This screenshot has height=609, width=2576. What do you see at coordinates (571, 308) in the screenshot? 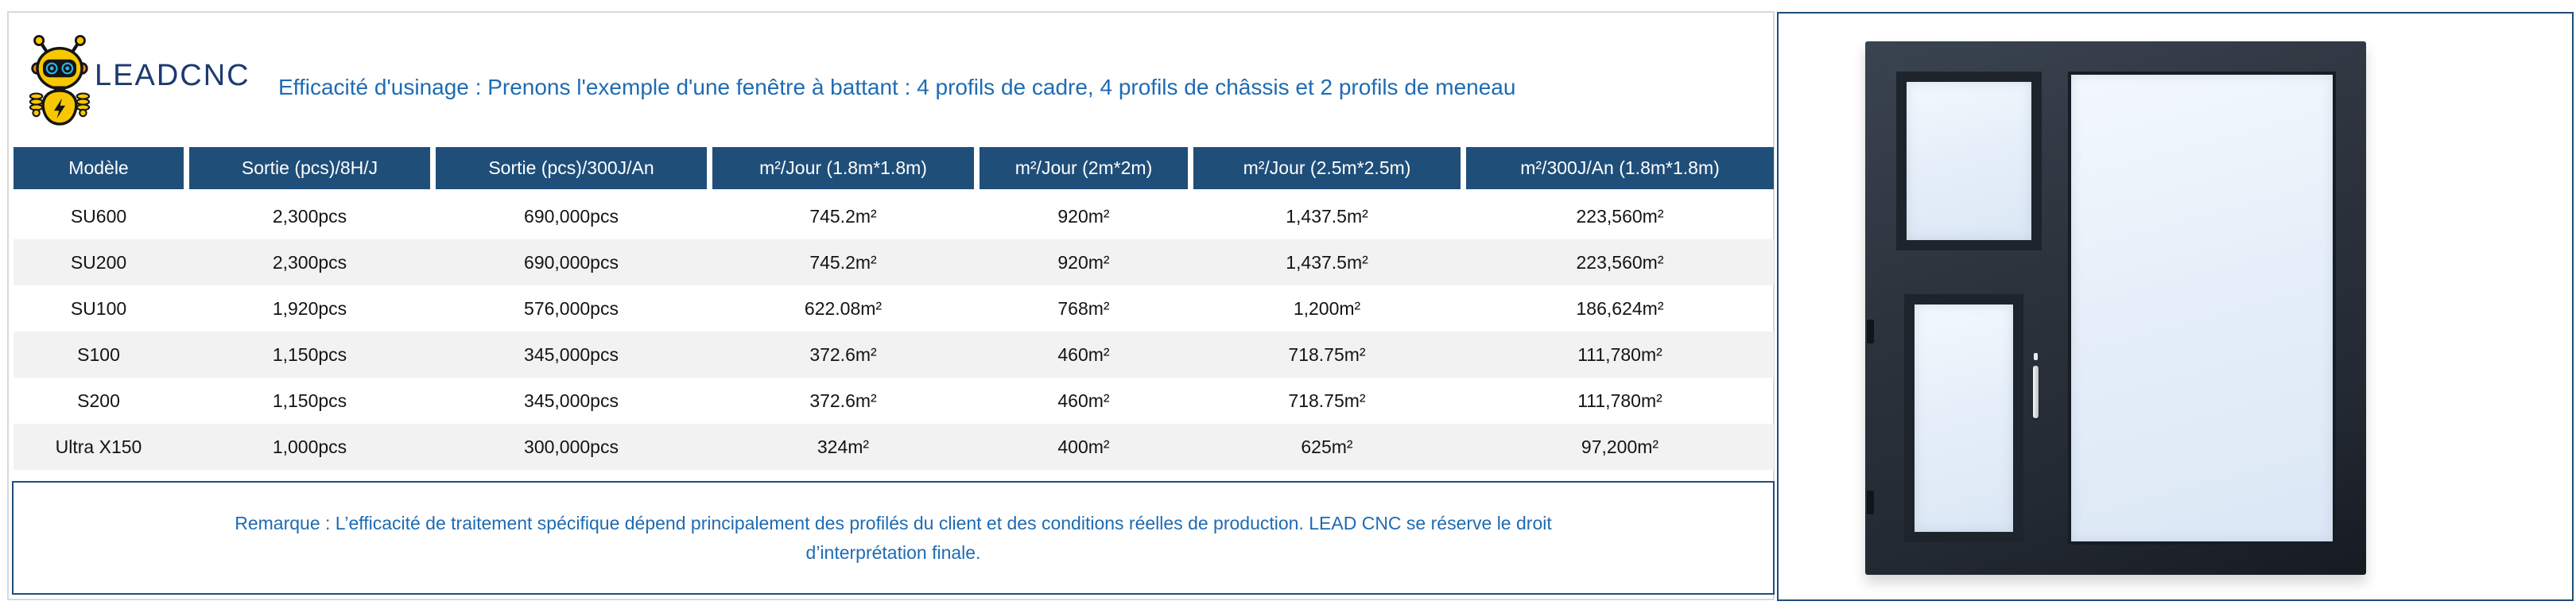
I see `table-cell: 576,000pcs` at bounding box center [571, 308].